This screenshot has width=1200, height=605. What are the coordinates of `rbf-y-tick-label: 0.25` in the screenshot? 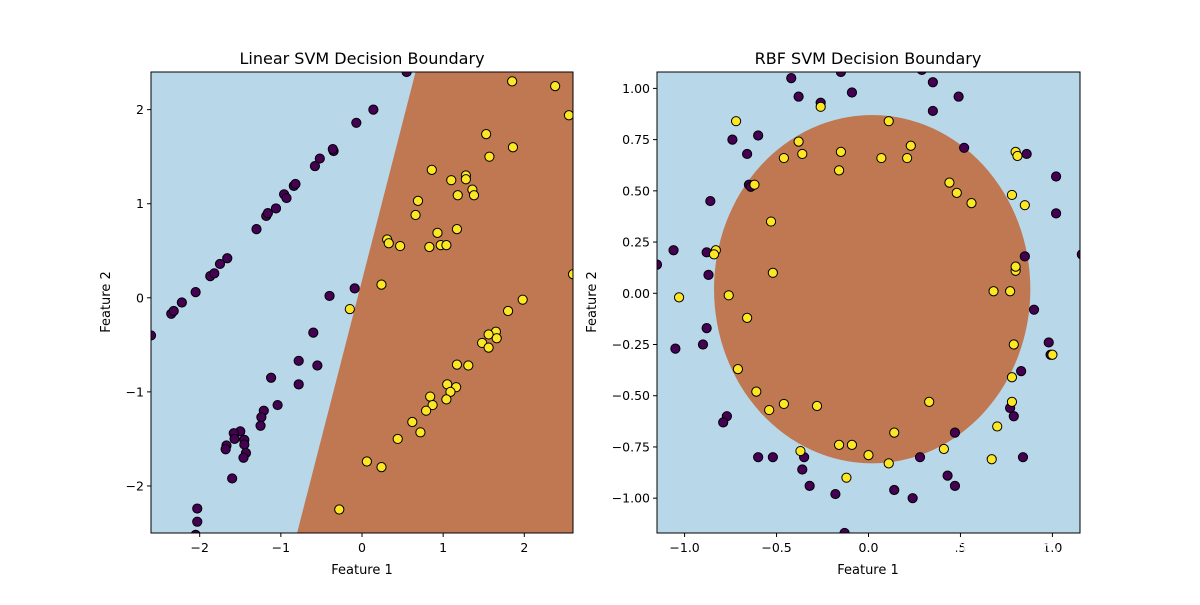 It's located at (636, 242).